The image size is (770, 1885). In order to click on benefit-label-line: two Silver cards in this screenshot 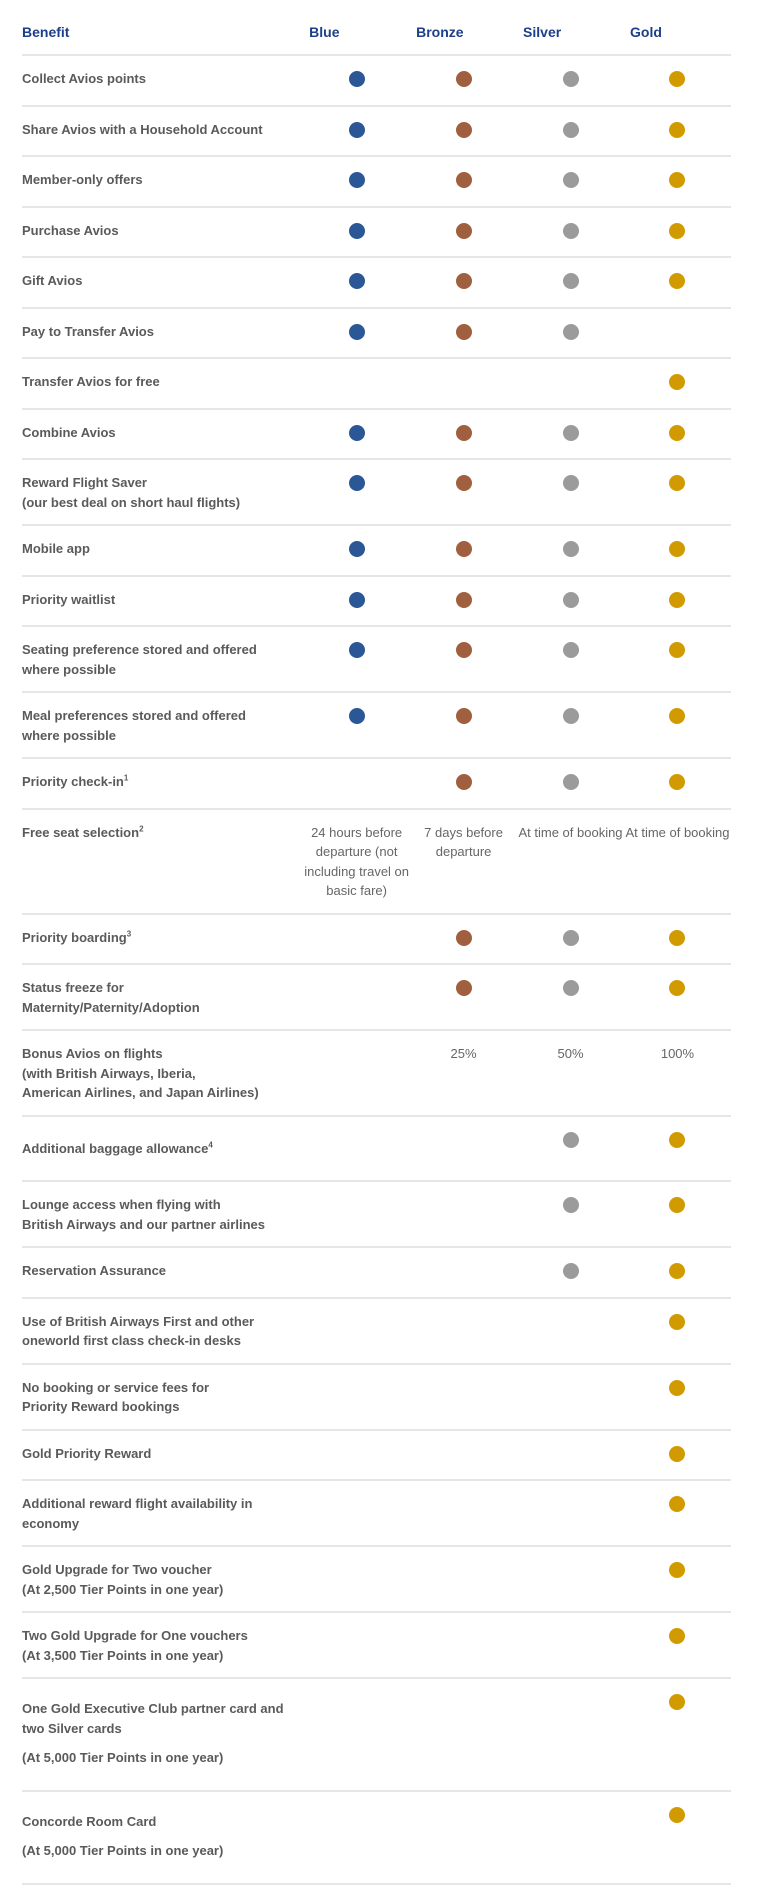, I will do `click(162, 1729)`.